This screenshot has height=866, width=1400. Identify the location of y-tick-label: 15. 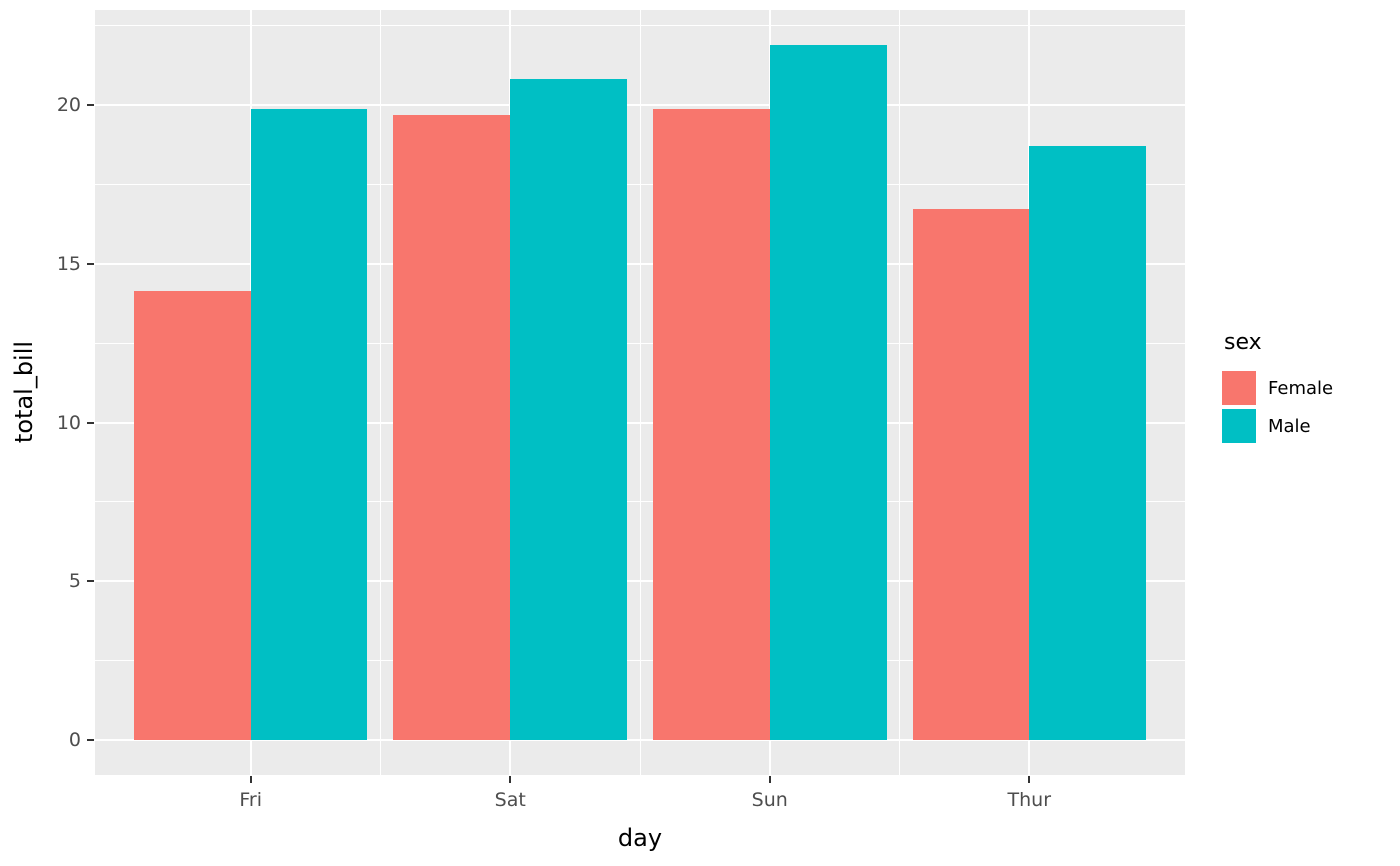
(68, 263).